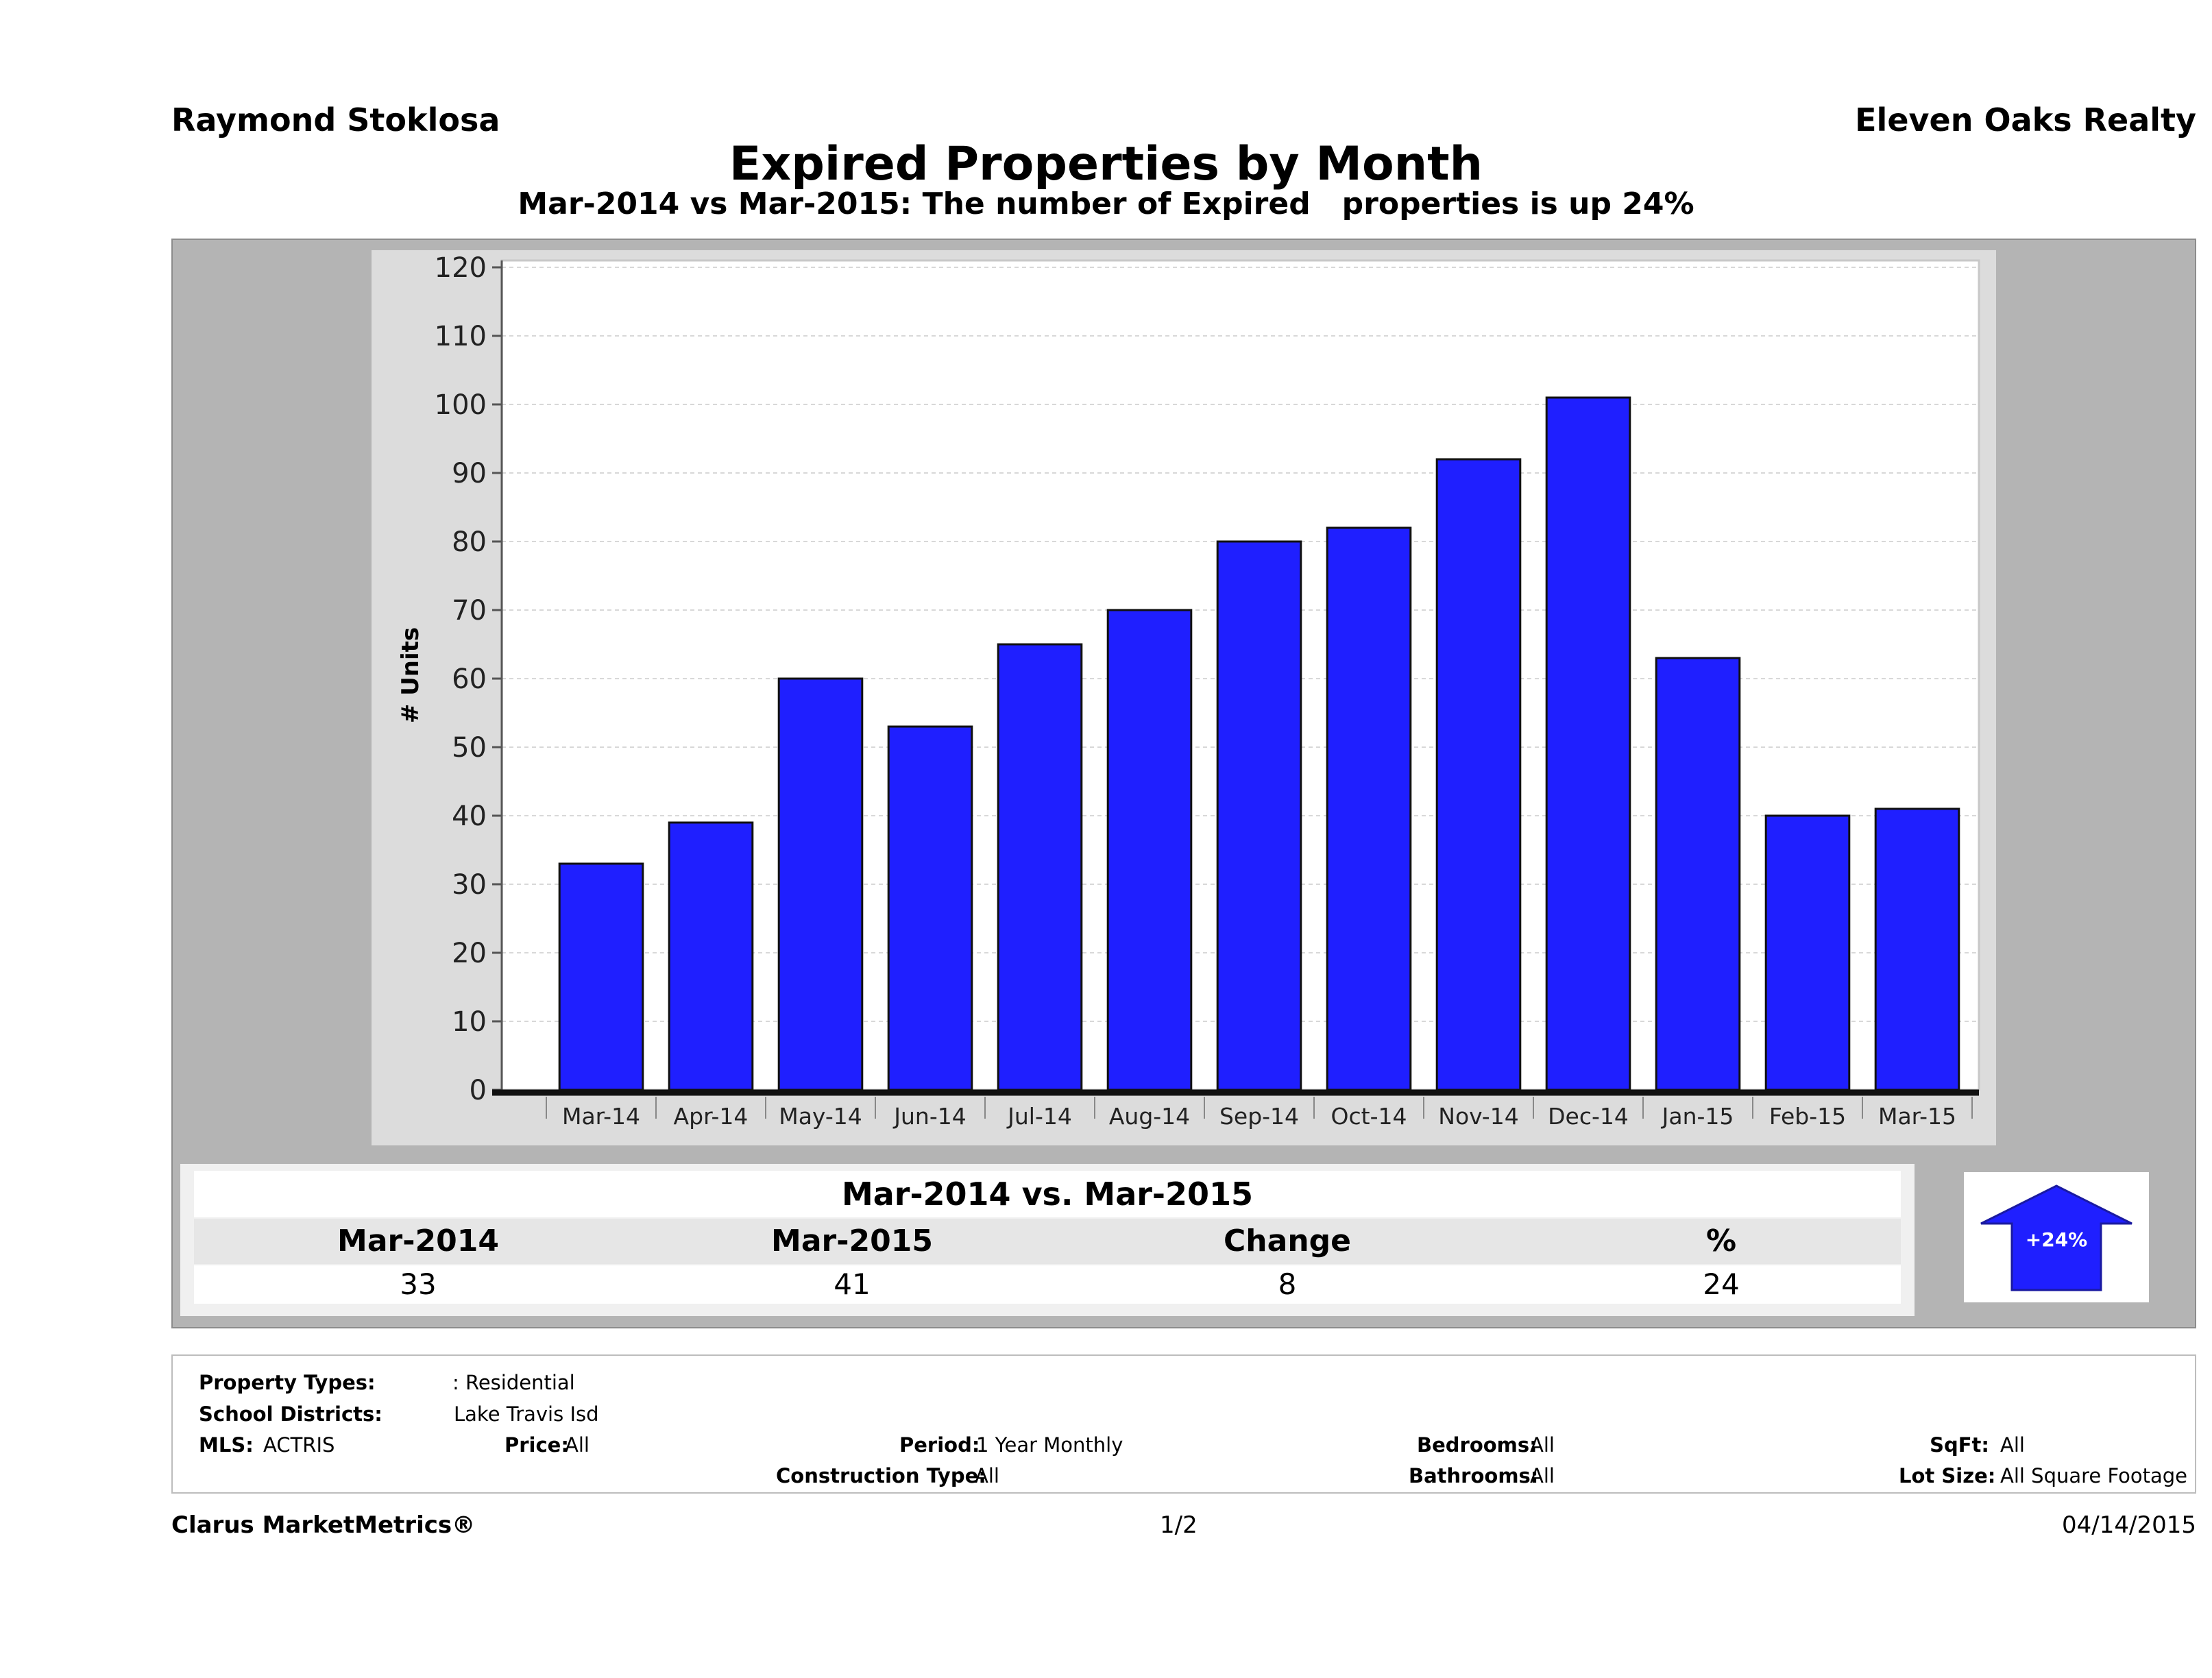 This screenshot has height=1678, width=2212. I want to click on construction-type-label: Construction Type:, so click(881, 1475).